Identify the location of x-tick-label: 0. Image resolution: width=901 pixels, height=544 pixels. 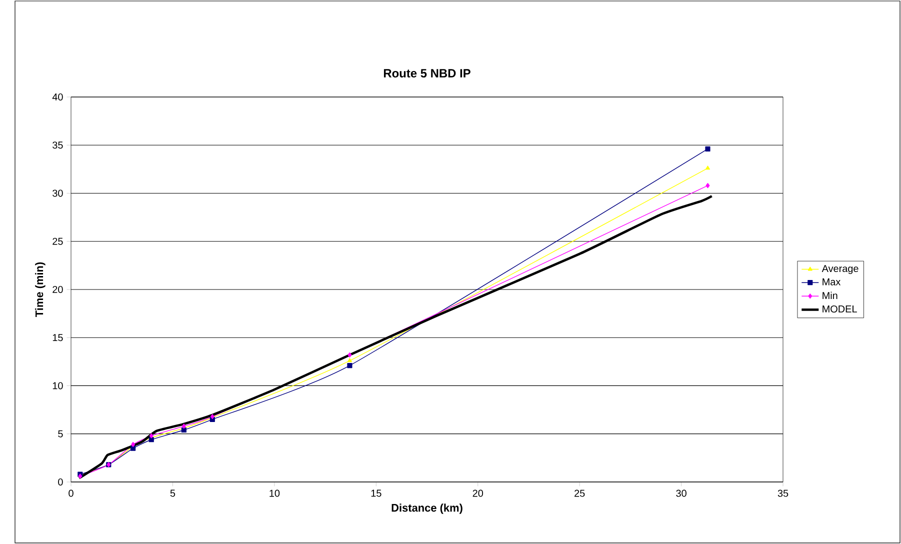
(71, 493).